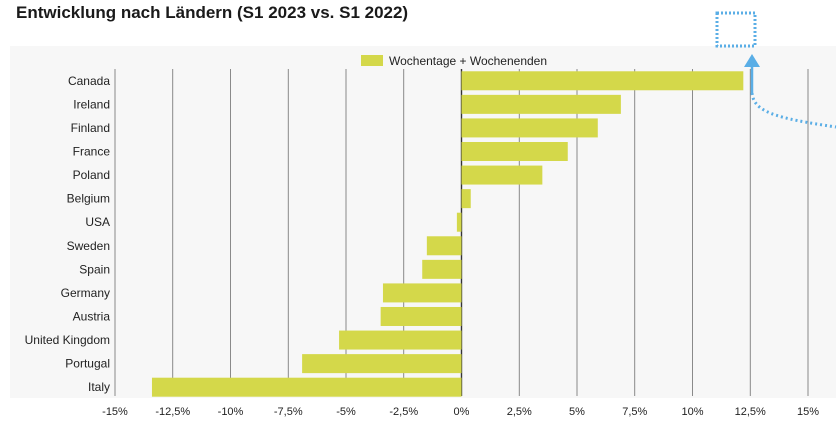 Image resolution: width=838 pixels, height=421 pixels. Describe the element at coordinates (288, 412) in the screenshot. I see `x-tick-label: -7,5%` at that location.